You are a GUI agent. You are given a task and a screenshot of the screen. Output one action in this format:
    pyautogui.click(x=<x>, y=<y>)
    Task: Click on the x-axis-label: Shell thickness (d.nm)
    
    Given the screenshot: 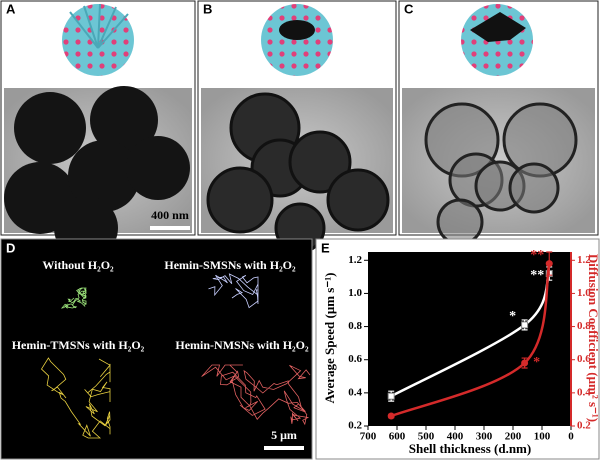 What is the action you would take?
    pyautogui.click(x=470, y=448)
    